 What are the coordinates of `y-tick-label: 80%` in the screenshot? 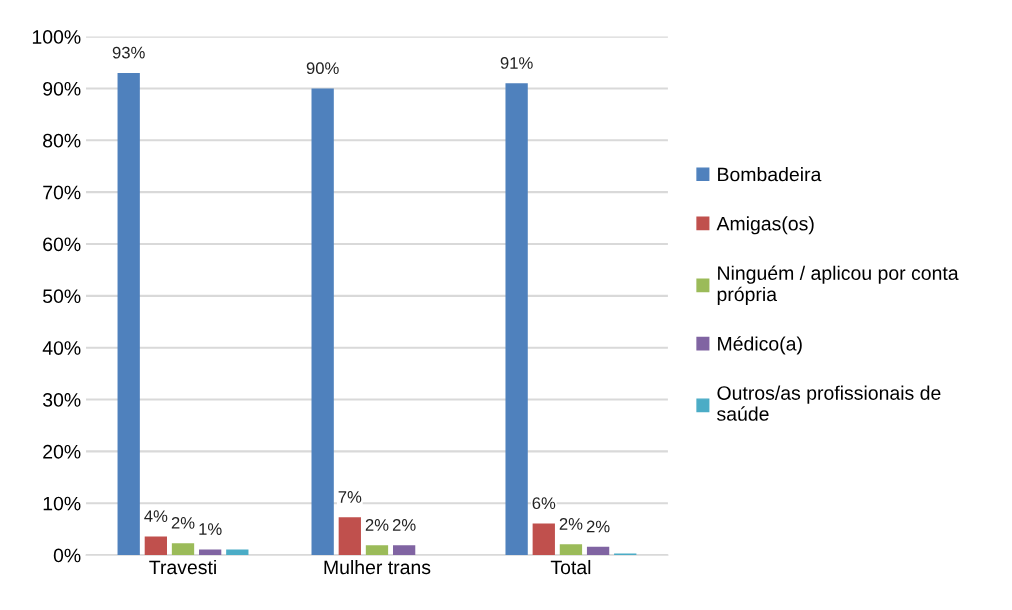 It's located at (62, 140).